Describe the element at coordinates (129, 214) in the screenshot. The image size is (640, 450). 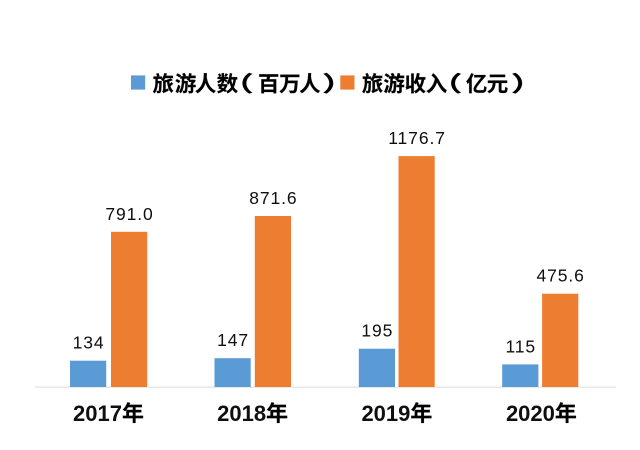
I see `svg-text: 791.0` at that location.